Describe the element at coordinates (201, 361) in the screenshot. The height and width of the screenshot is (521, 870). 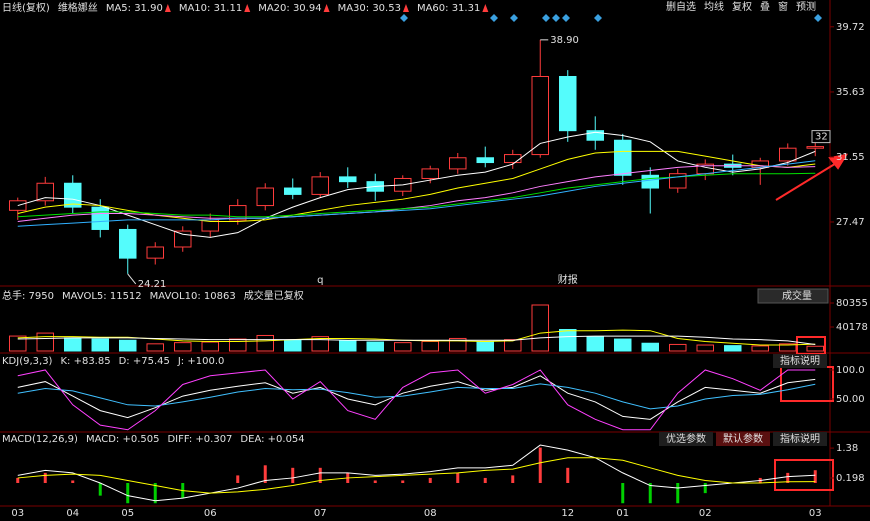
I see `legend-label: J: +100.0` at that location.